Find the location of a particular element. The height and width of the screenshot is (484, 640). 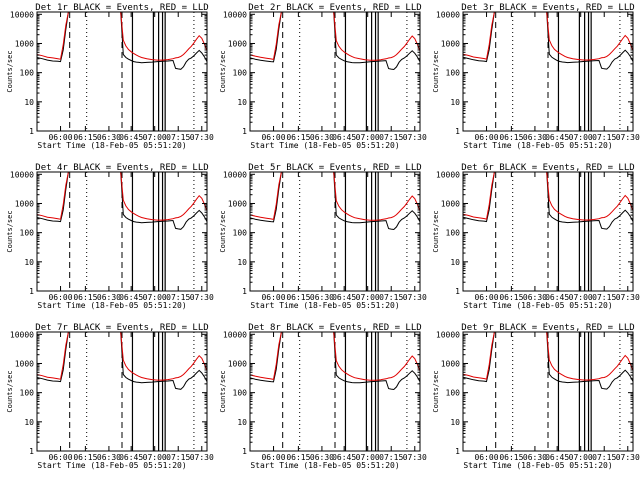

panel-title: Det 9r BLACK = Events, RED = LLD is located at coordinates (547, 328).